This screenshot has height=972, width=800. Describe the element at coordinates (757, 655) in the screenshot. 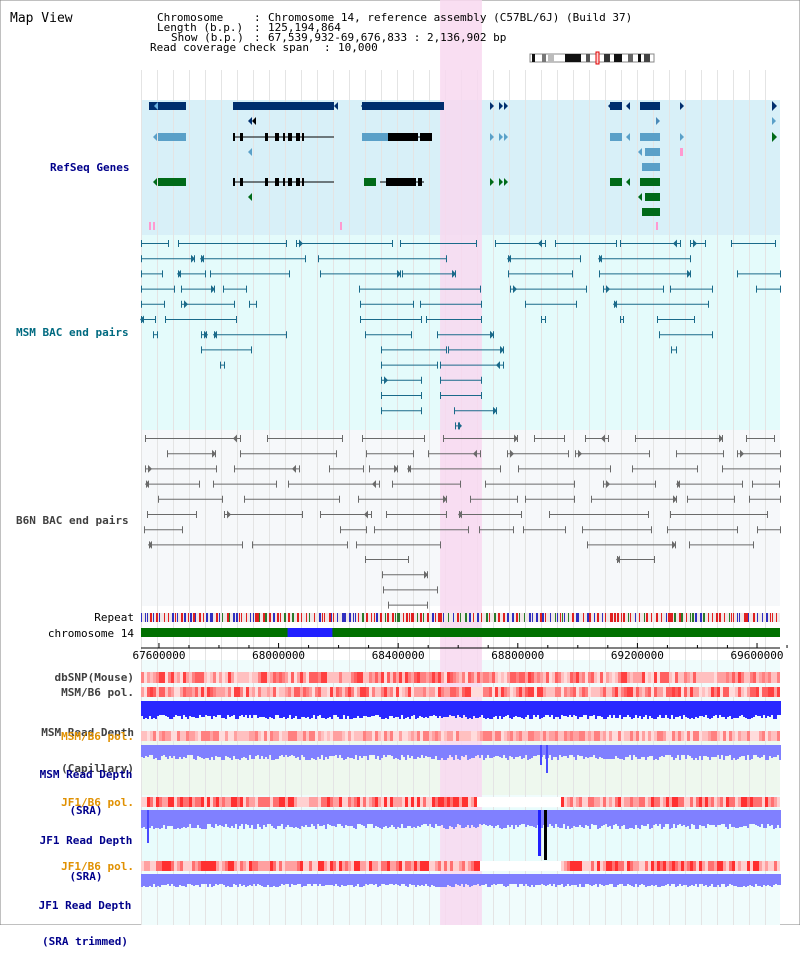

I see `axis-tick-label: 69600000` at that location.